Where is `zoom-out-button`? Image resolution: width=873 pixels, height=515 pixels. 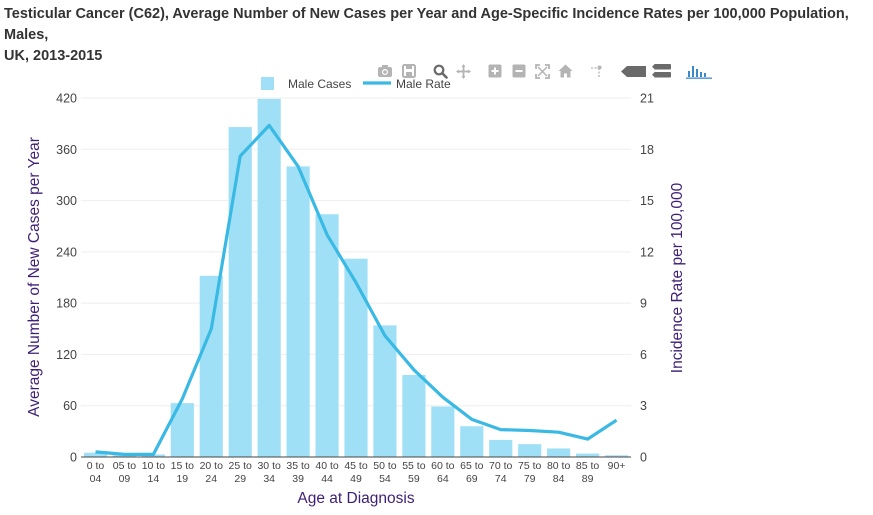
zoom-out-button is located at coordinates (519, 71).